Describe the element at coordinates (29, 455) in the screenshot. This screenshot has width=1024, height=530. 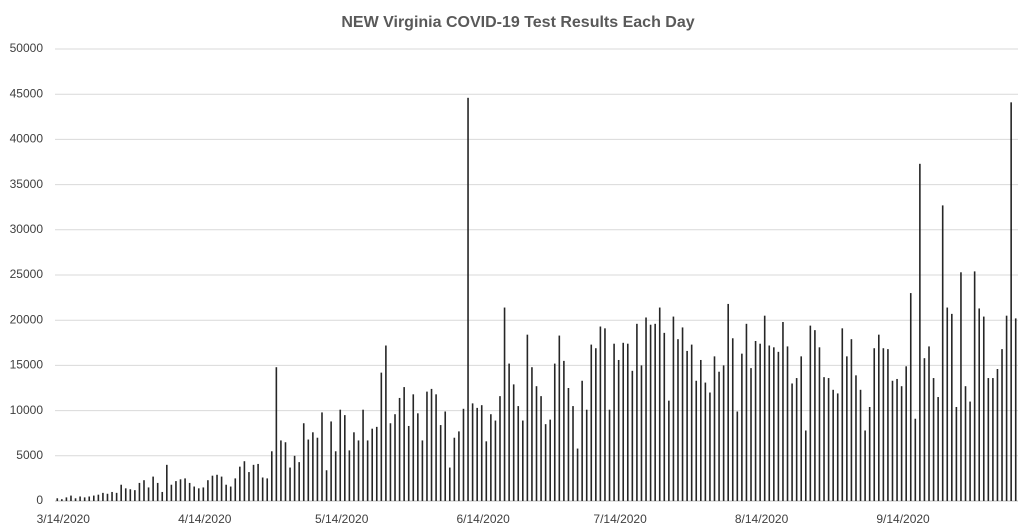
I see `y-tick-label: 5000` at that location.